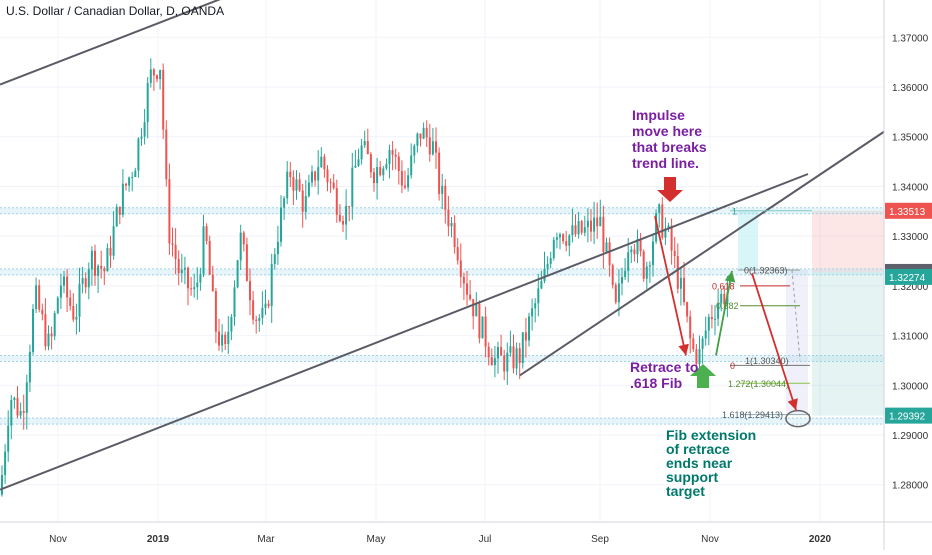  I want to click on x-tick-label: 2020, so click(820, 539).